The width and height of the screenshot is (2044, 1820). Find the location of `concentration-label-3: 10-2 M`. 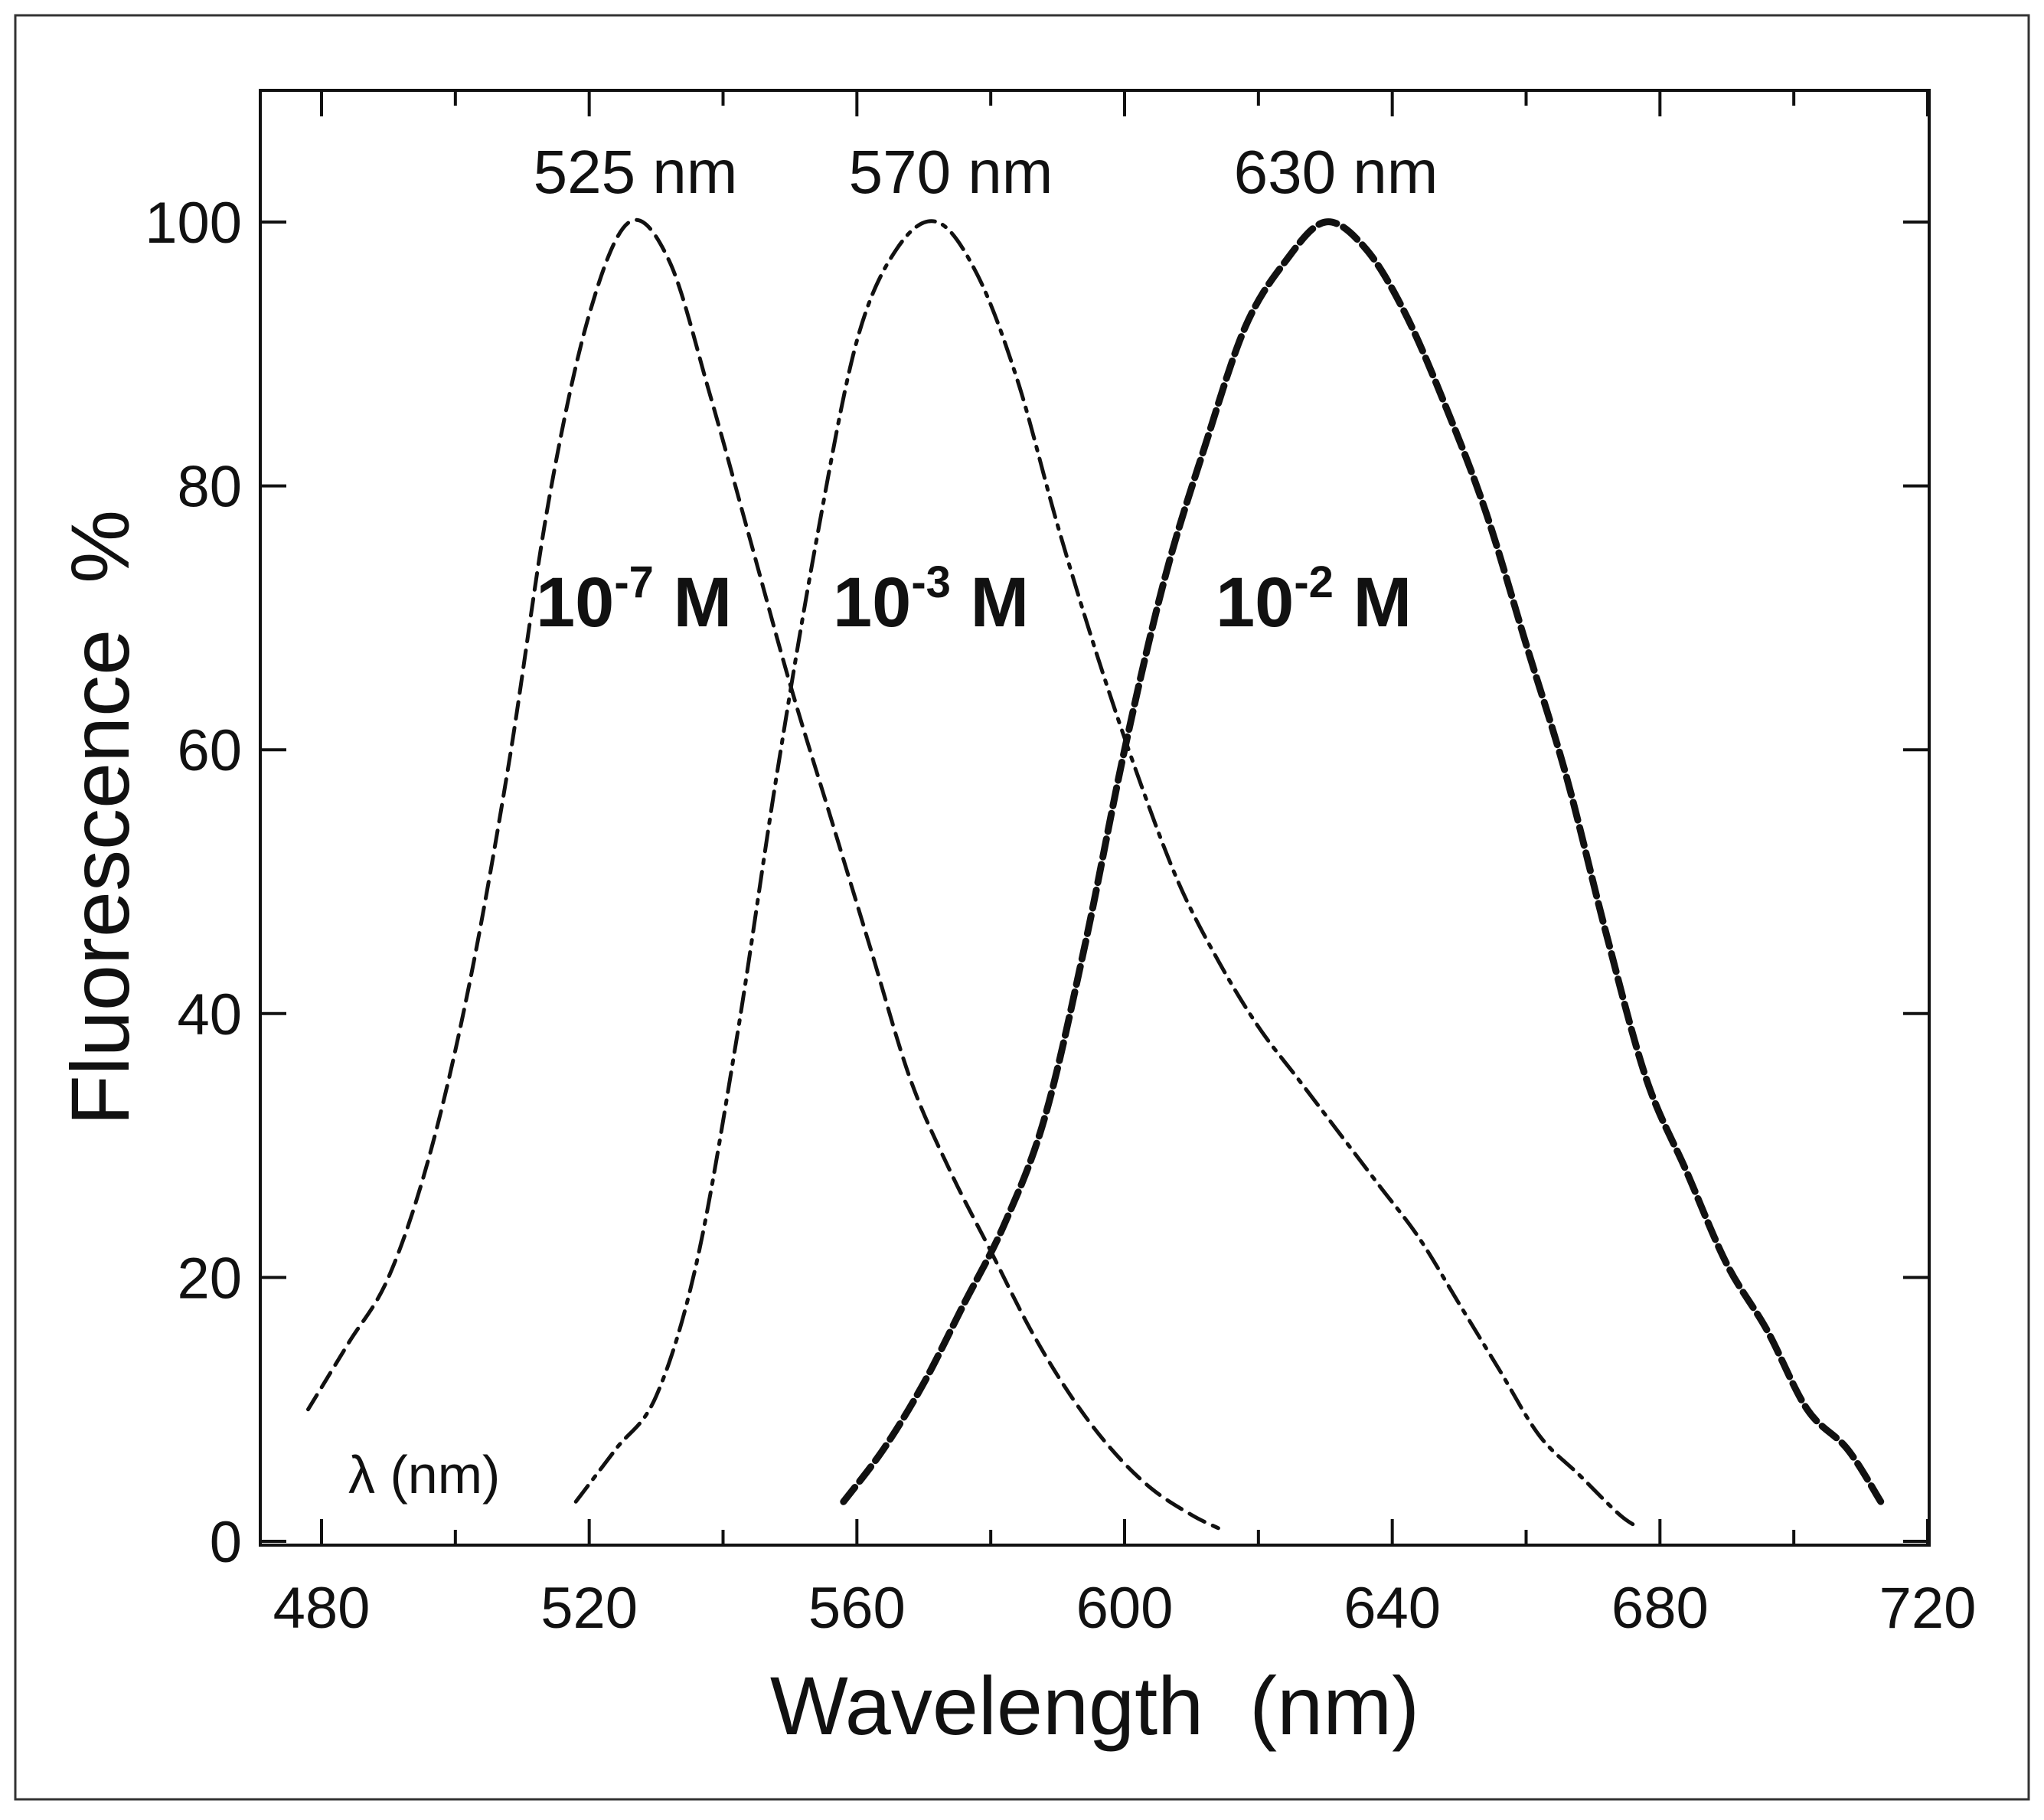

concentration-label-3: 10-2 M is located at coordinates (1314, 599).